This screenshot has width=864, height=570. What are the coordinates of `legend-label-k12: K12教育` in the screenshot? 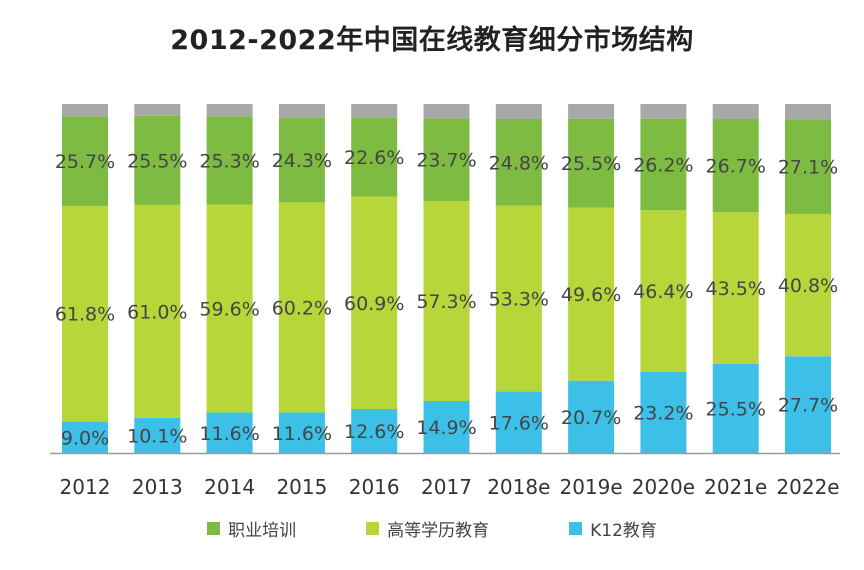 It's located at (623, 531).